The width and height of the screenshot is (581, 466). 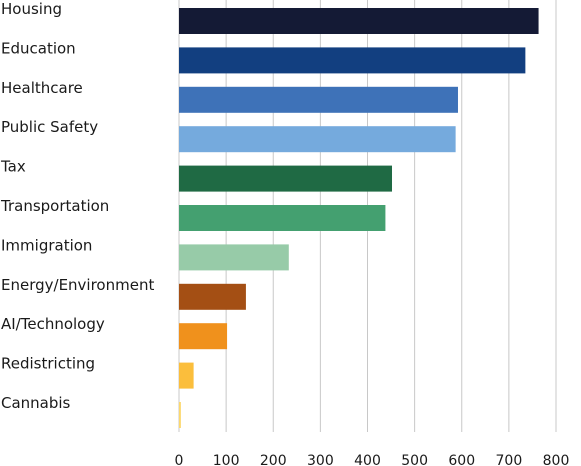 What do you see at coordinates (38, 48) in the screenshot?
I see `category-label-education: Education` at bounding box center [38, 48].